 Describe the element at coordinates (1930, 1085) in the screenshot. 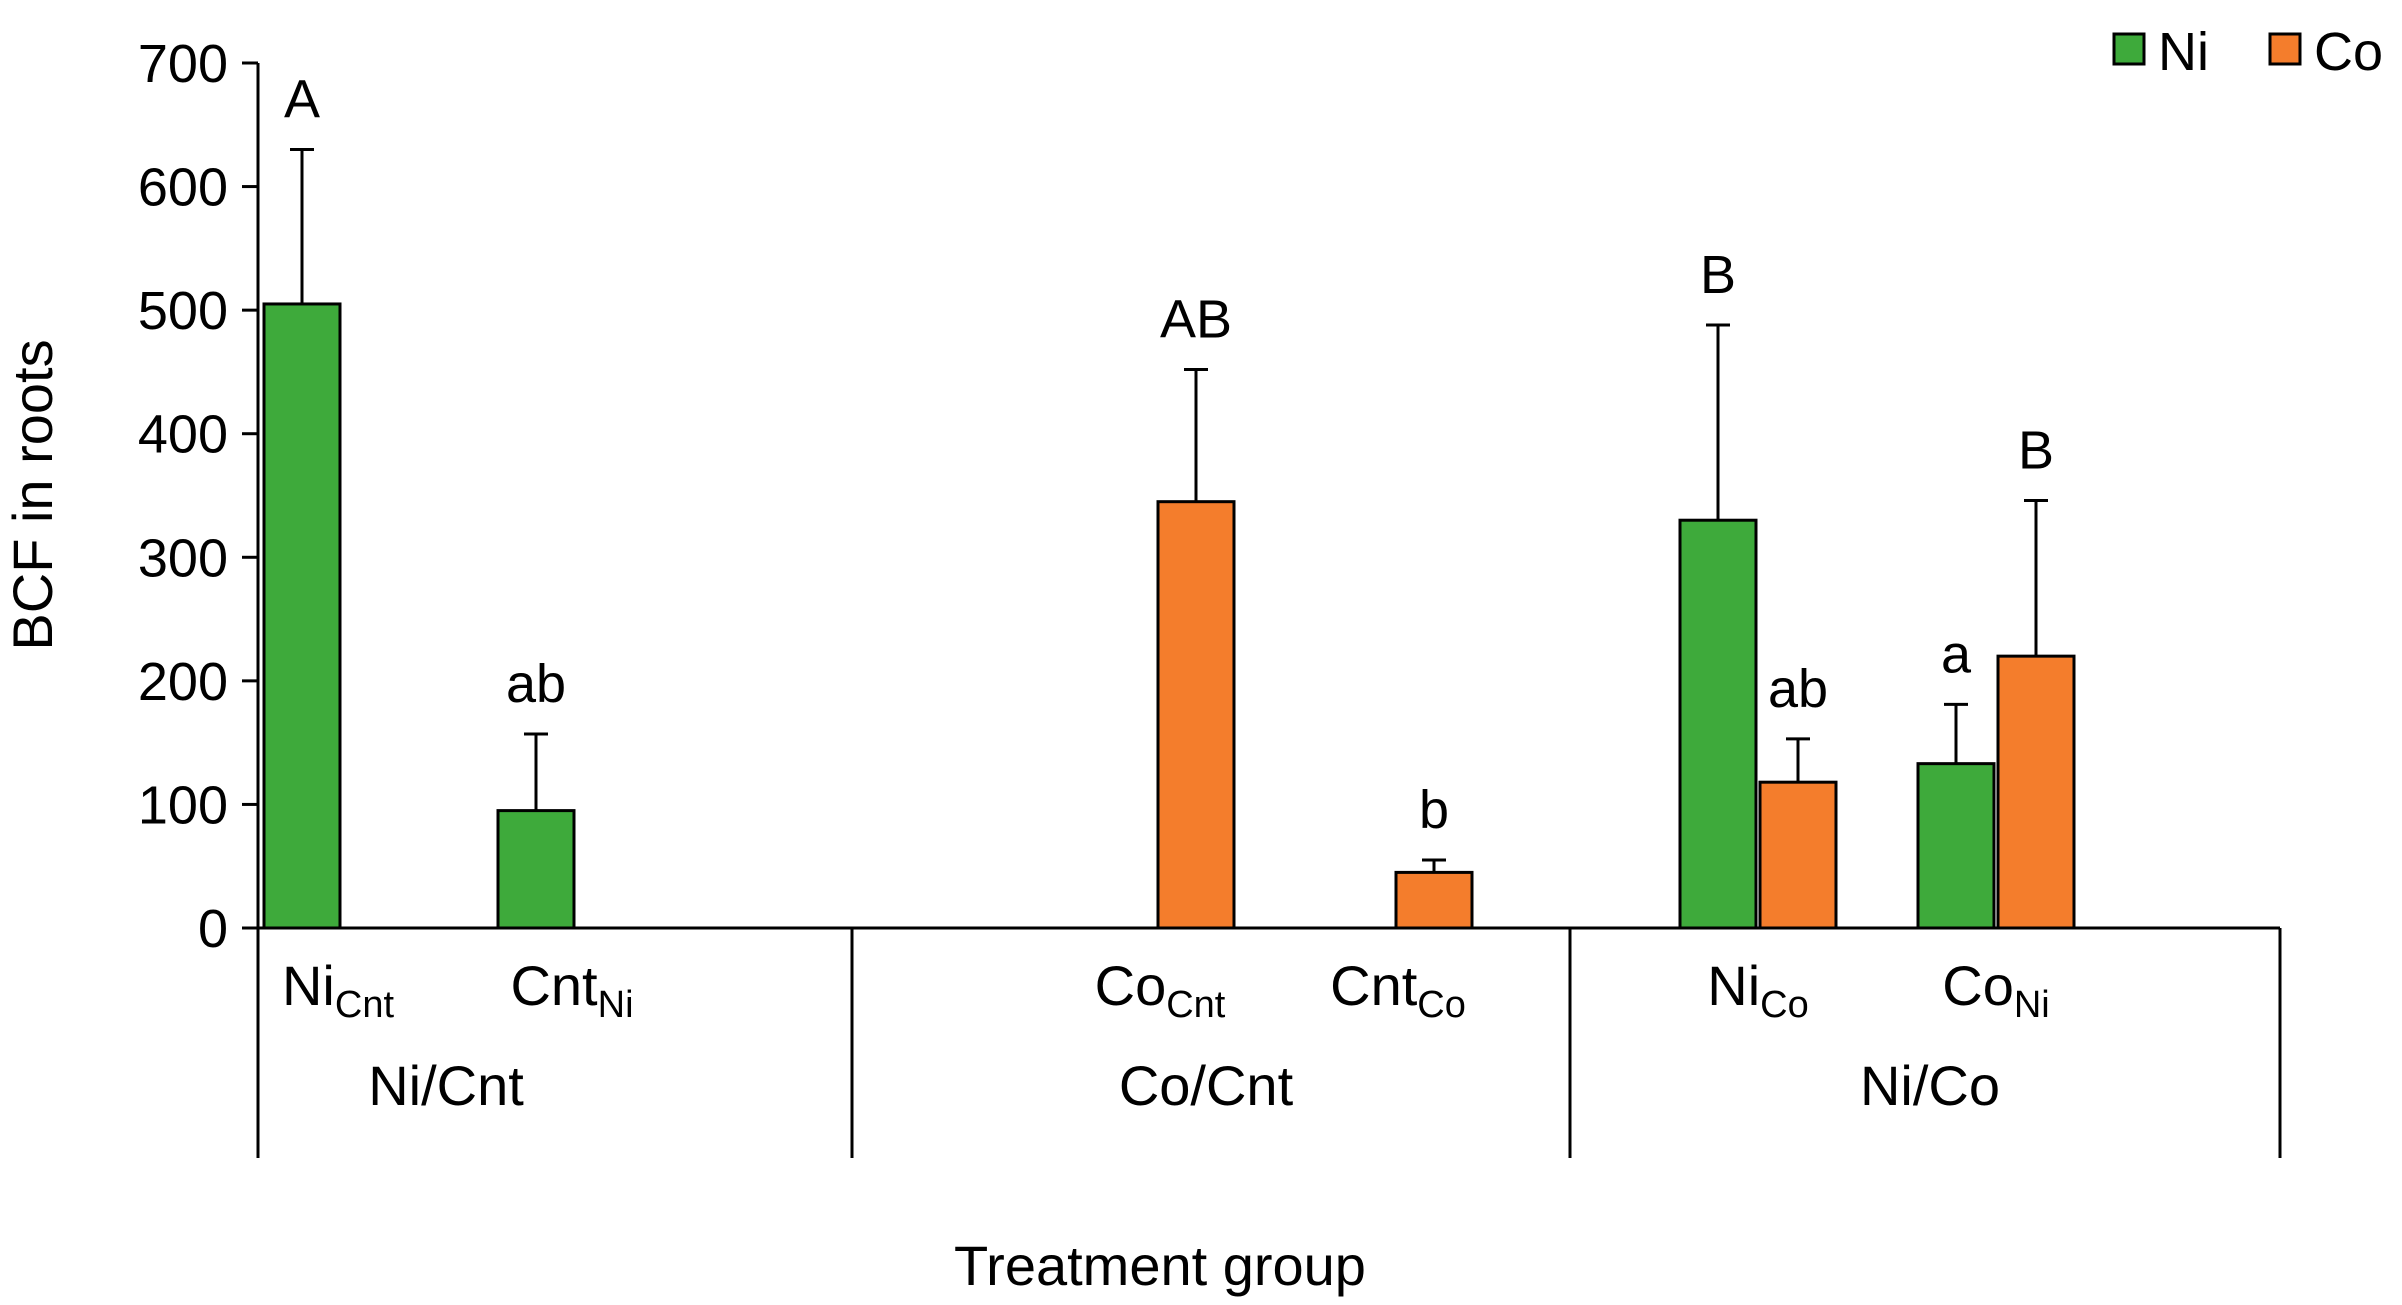

I see `x-group-label: Ni/Co` at that location.